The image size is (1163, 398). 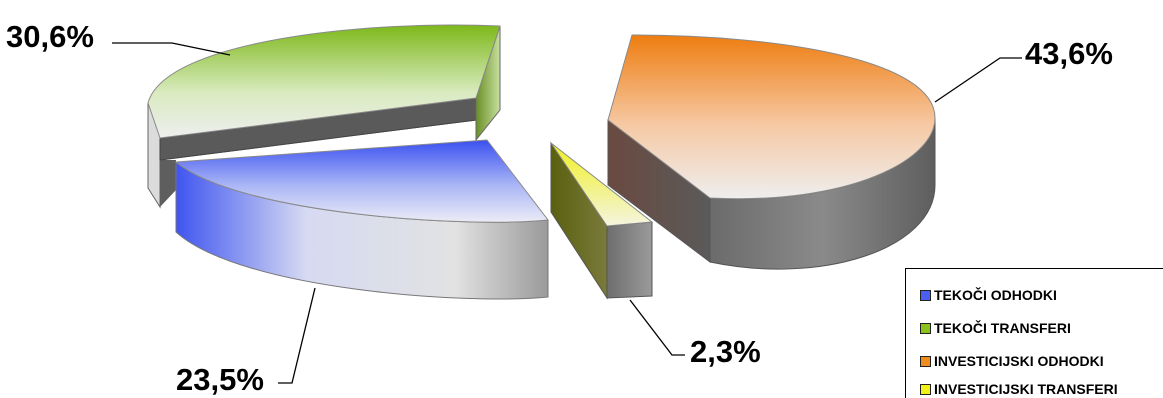 What do you see at coordinates (657, 327) in the screenshot?
I see `leader-line-investicijski-transferi` at bounding box center [657, 327].